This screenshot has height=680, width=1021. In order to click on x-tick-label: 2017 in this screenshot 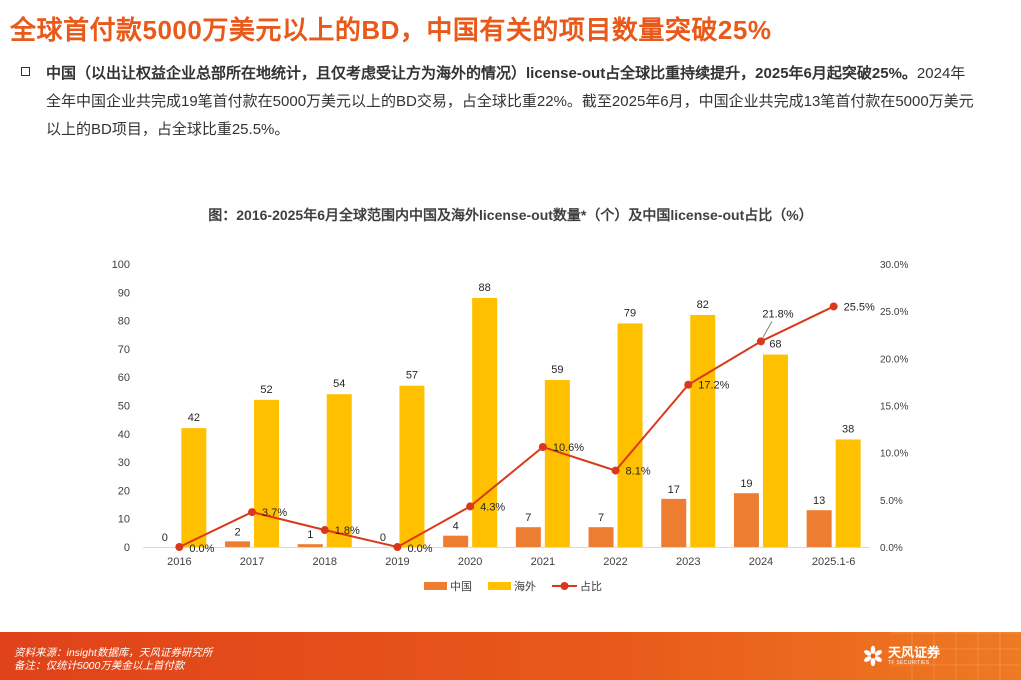, I will do `click(252, 562)`.